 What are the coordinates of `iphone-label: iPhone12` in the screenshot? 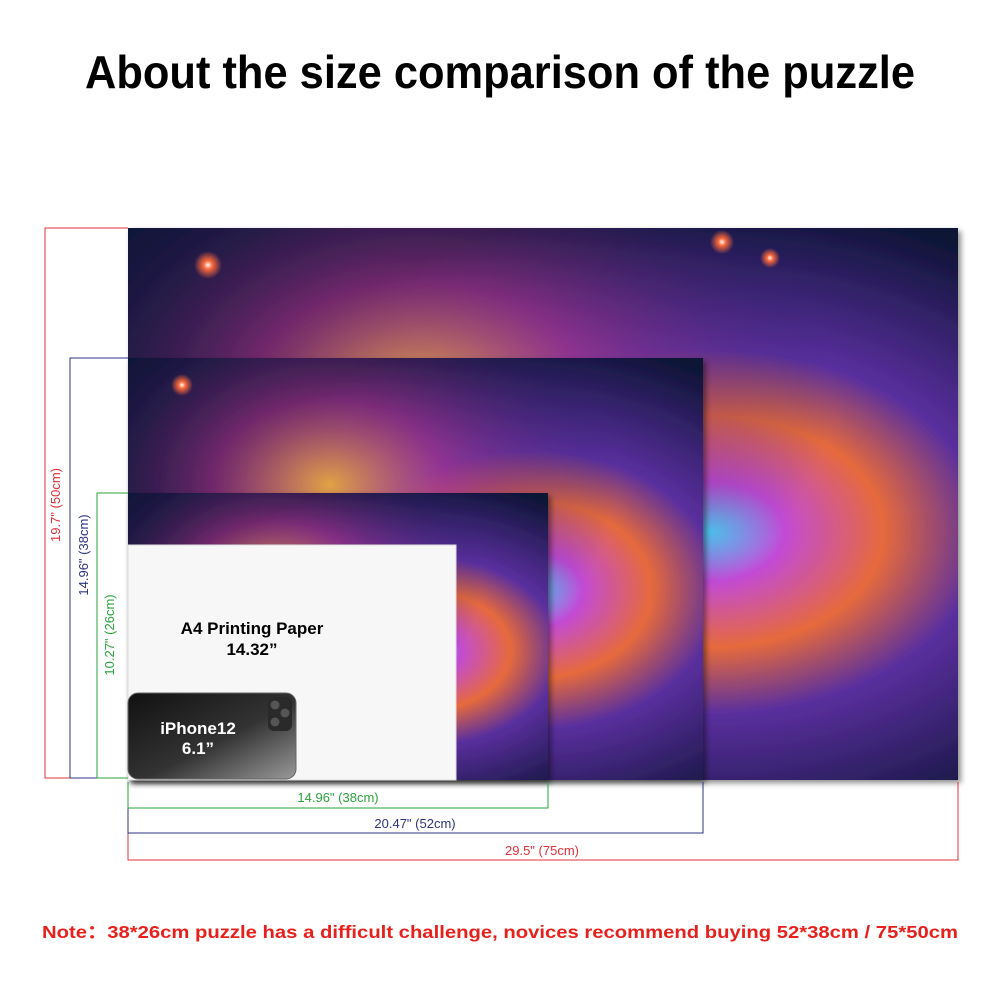 It's located at (198, 728).